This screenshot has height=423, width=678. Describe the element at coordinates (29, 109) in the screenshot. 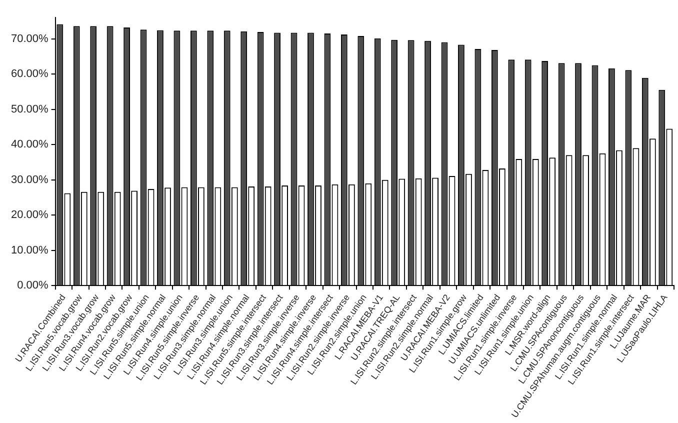

I see `y-tick-label: 50.00%` at that location.